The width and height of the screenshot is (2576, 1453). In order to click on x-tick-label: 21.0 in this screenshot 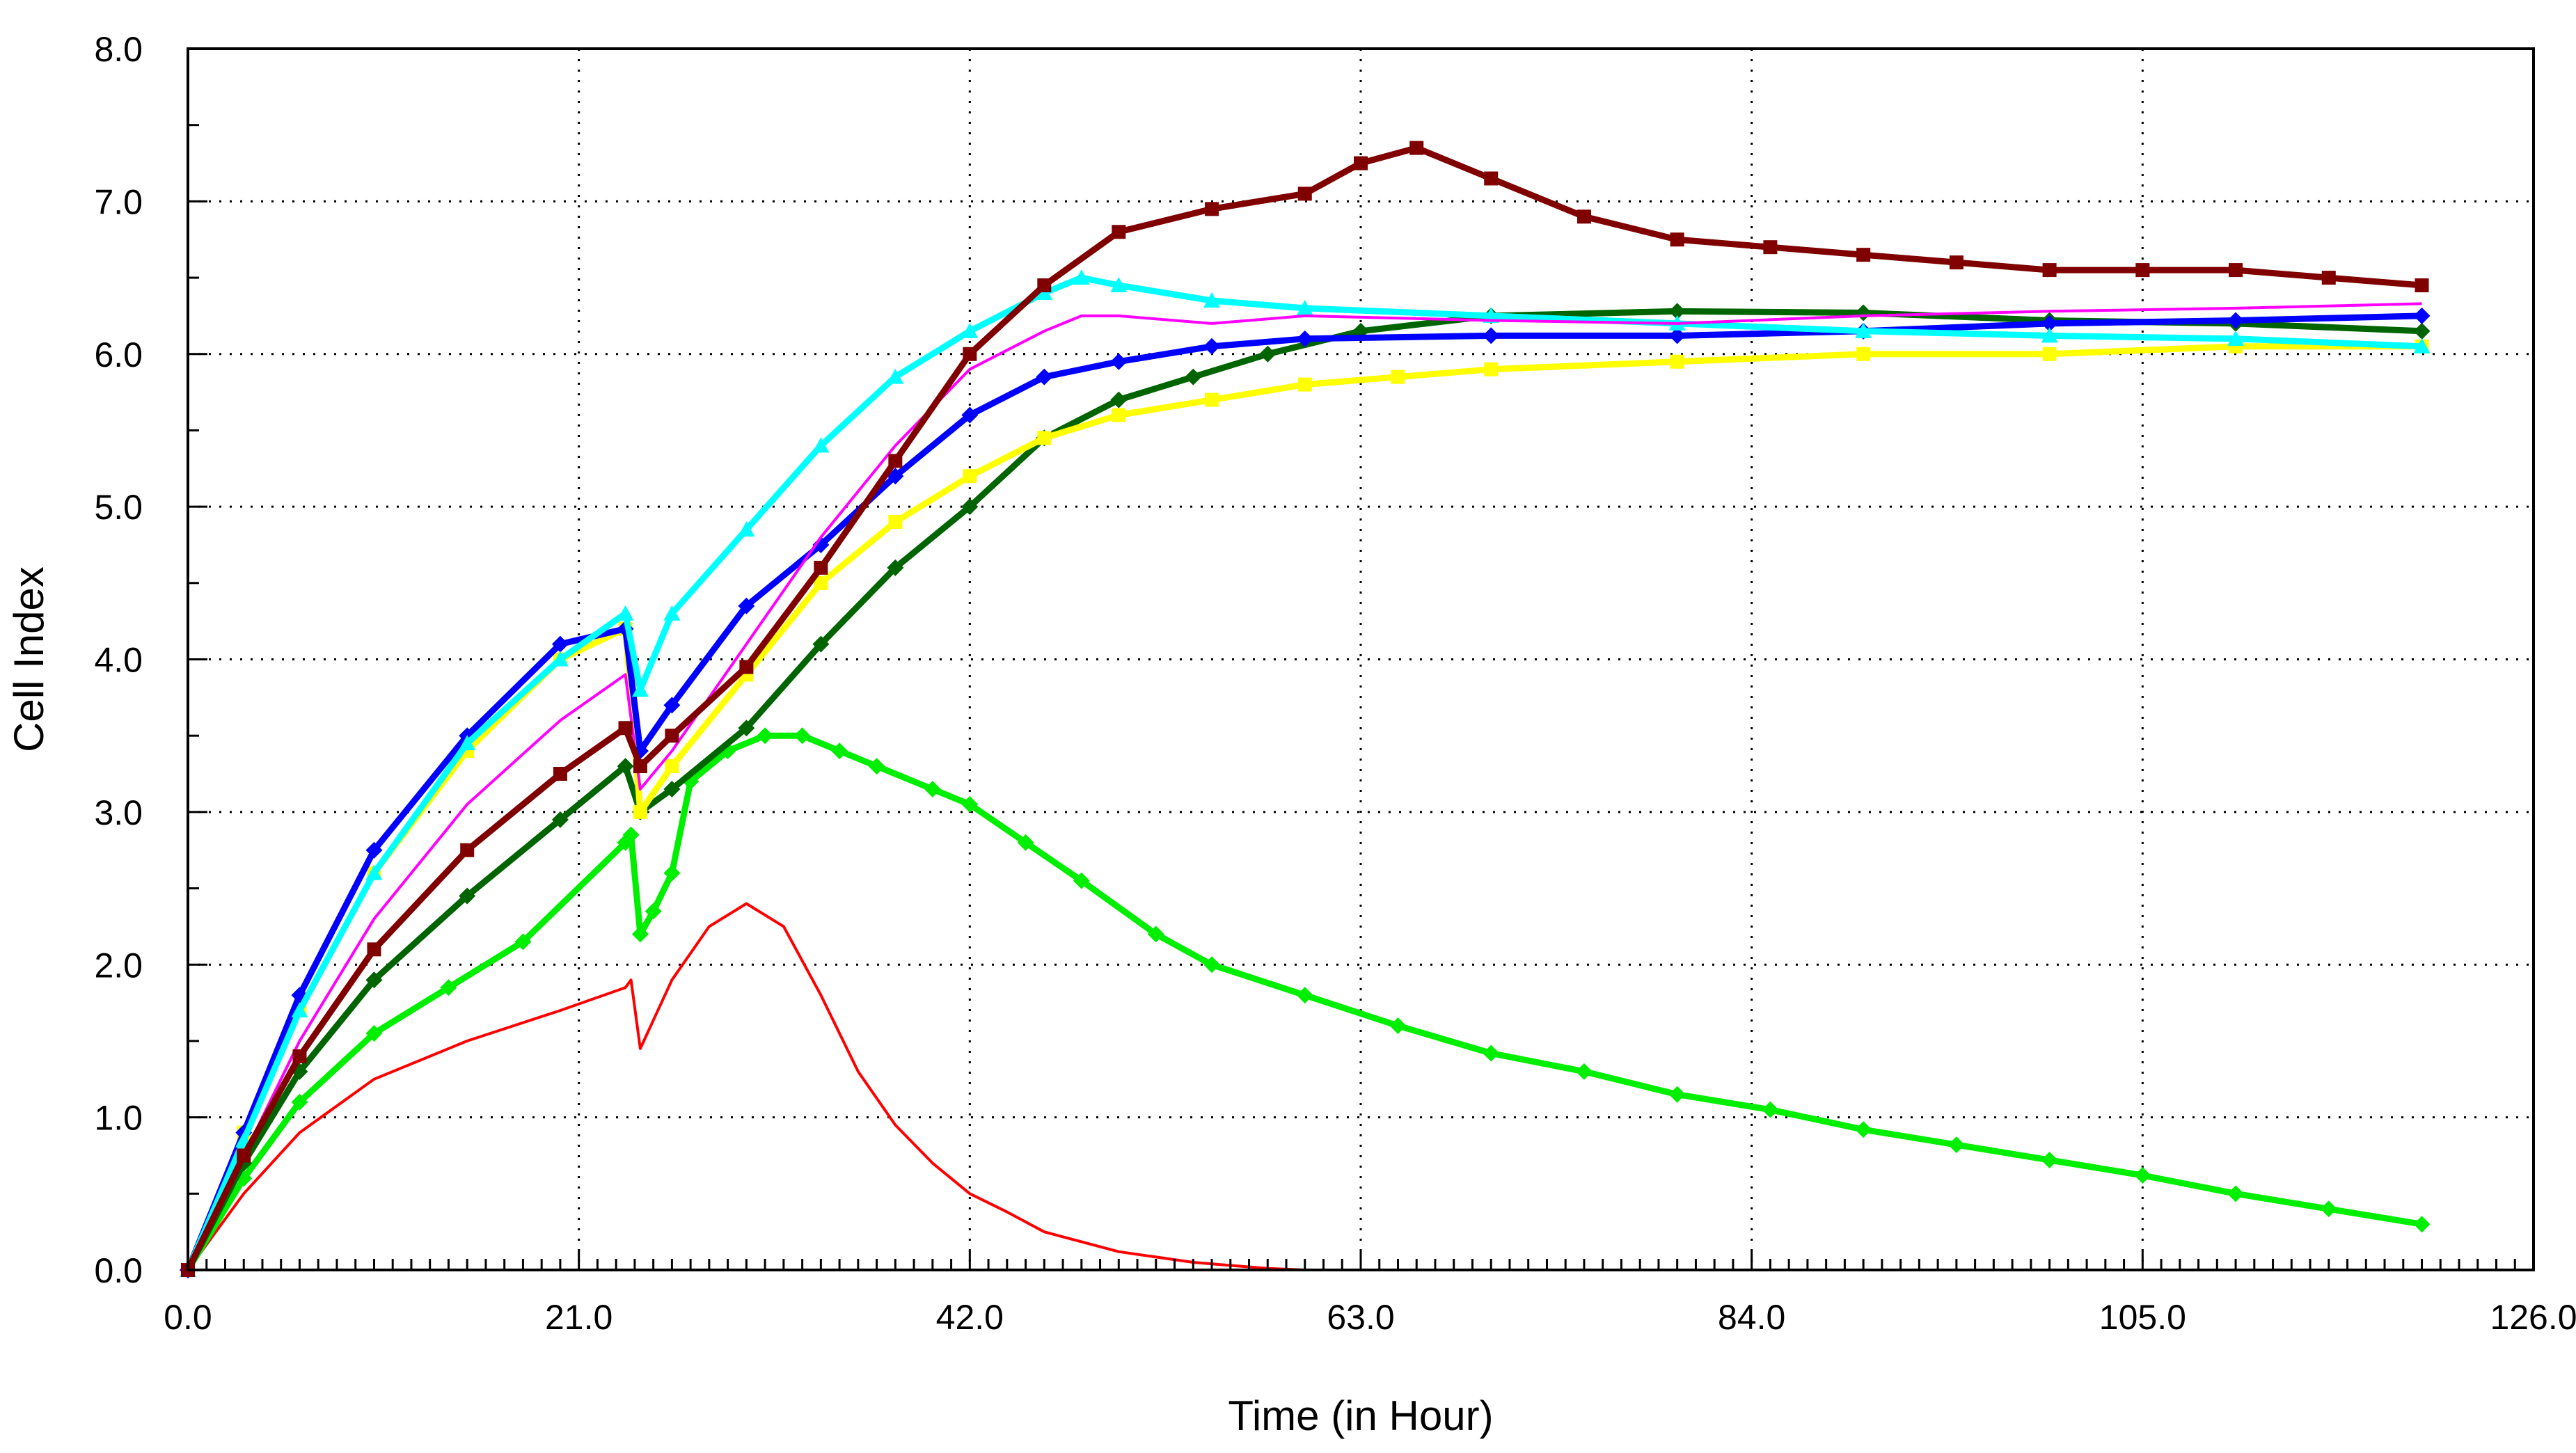, I will do `click(579, 1318)`.